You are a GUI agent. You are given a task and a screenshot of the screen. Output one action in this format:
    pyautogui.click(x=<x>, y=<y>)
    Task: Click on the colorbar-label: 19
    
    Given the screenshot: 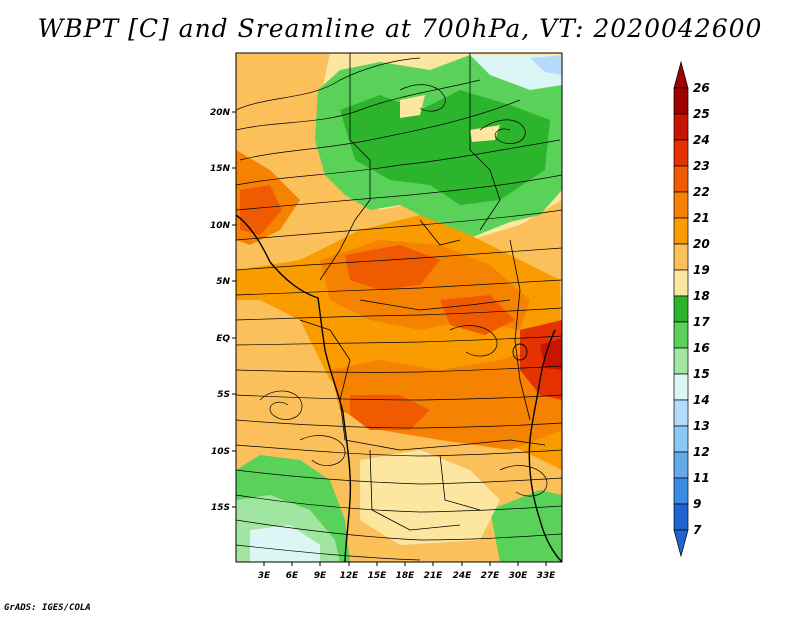 What is the action you would take?
    pyautogui.click(x=701, y=270)
    